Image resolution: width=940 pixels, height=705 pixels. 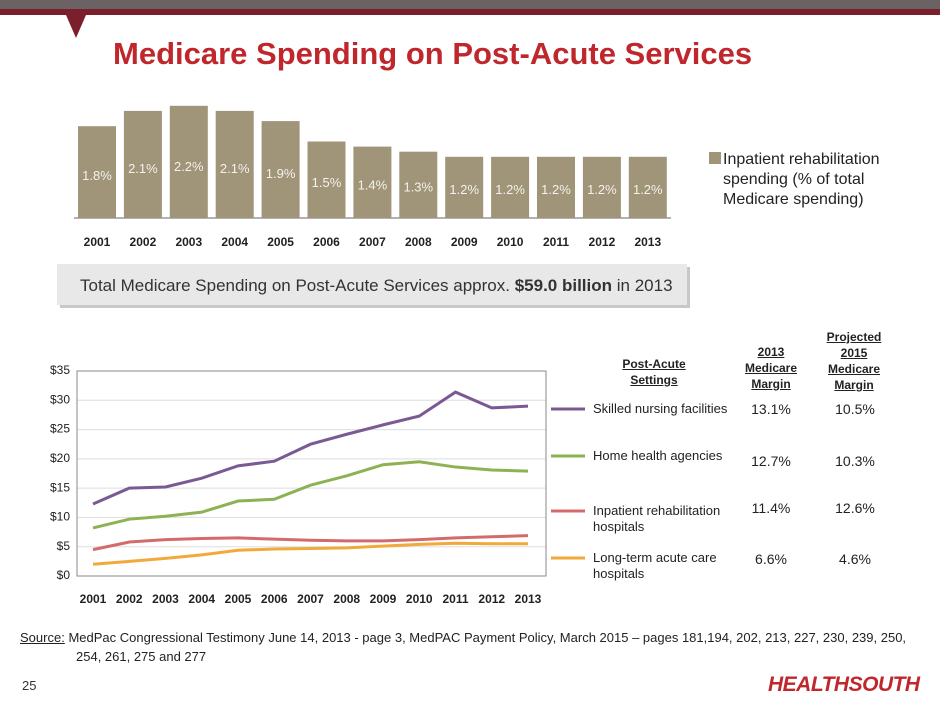 What do you see at coordinates (64, 575) in the screenshot?
I see `y-tick-label: $0` at bounding box center [64, 575].